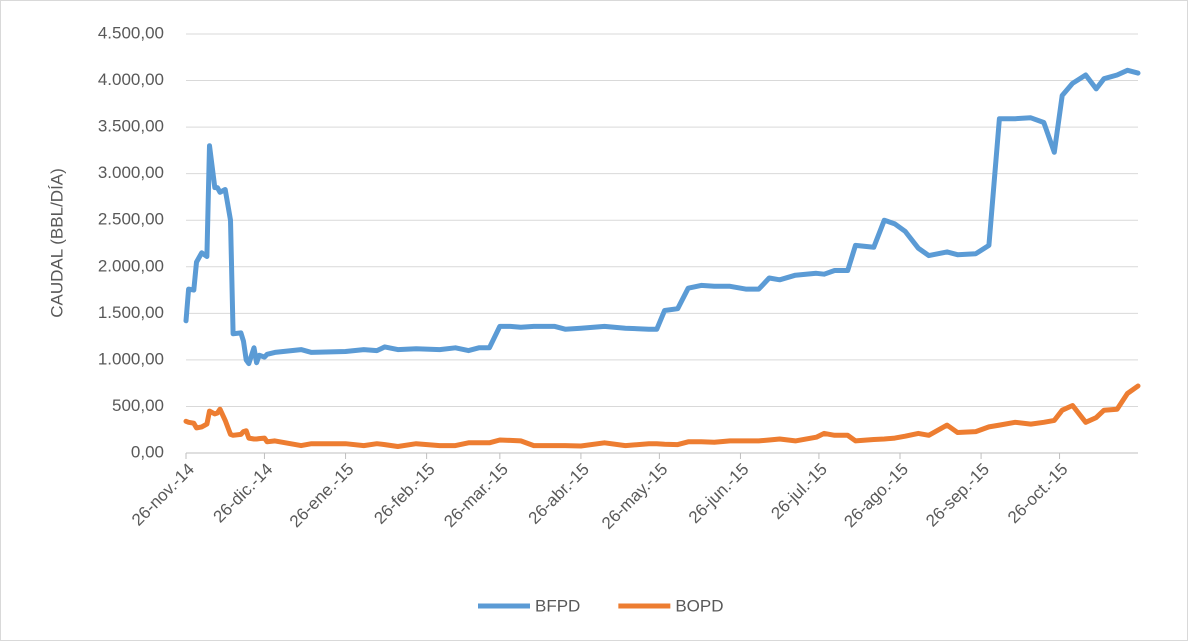  Describe the element at coordinates (131, 172) in the screenshot. I see `y-tick-label: 3.000,00` at that location.